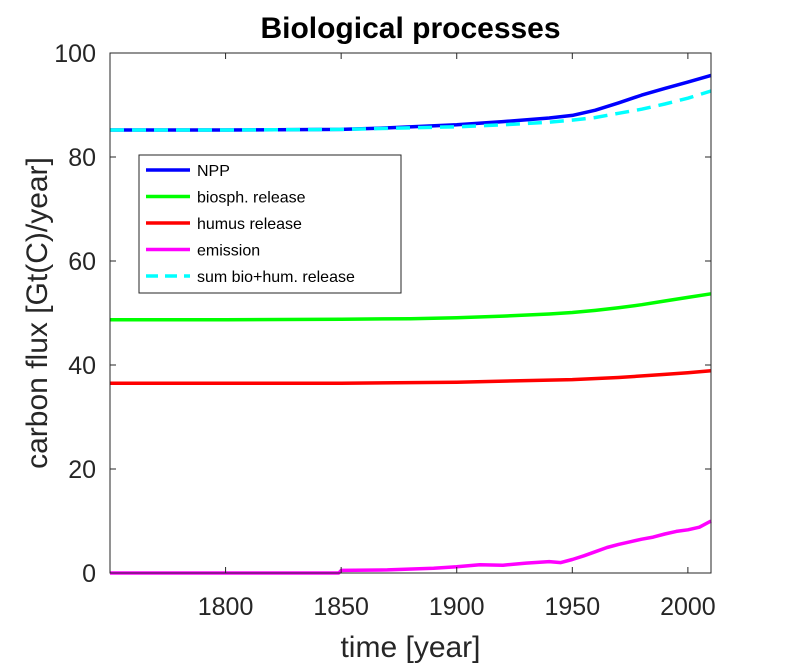  Describe the element at coordinates (688, 607) in the screenshot. I see `x-tick-label: 2000` at that location.